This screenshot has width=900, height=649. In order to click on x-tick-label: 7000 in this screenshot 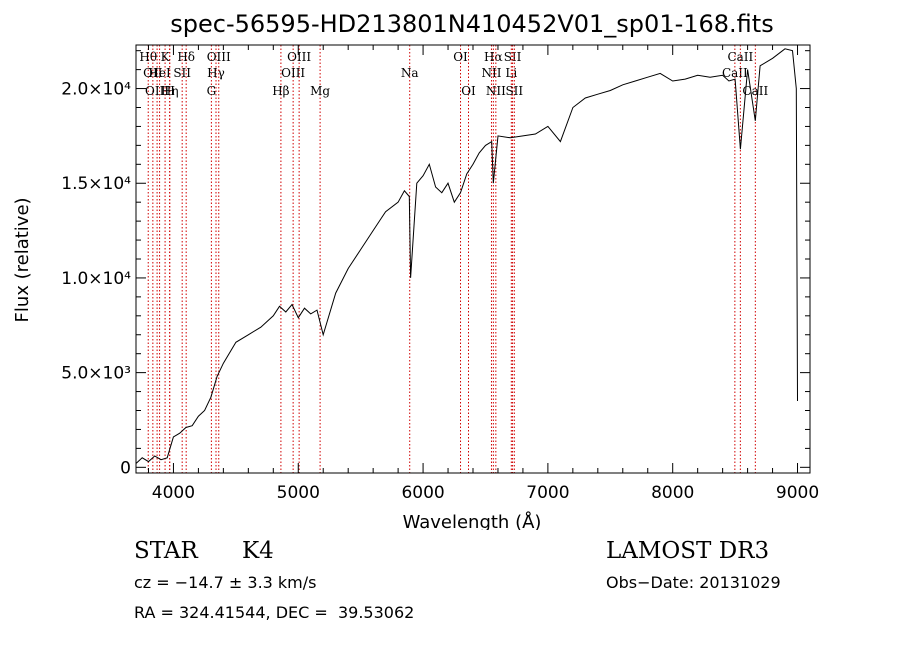, I will do `click(547, 493)`.